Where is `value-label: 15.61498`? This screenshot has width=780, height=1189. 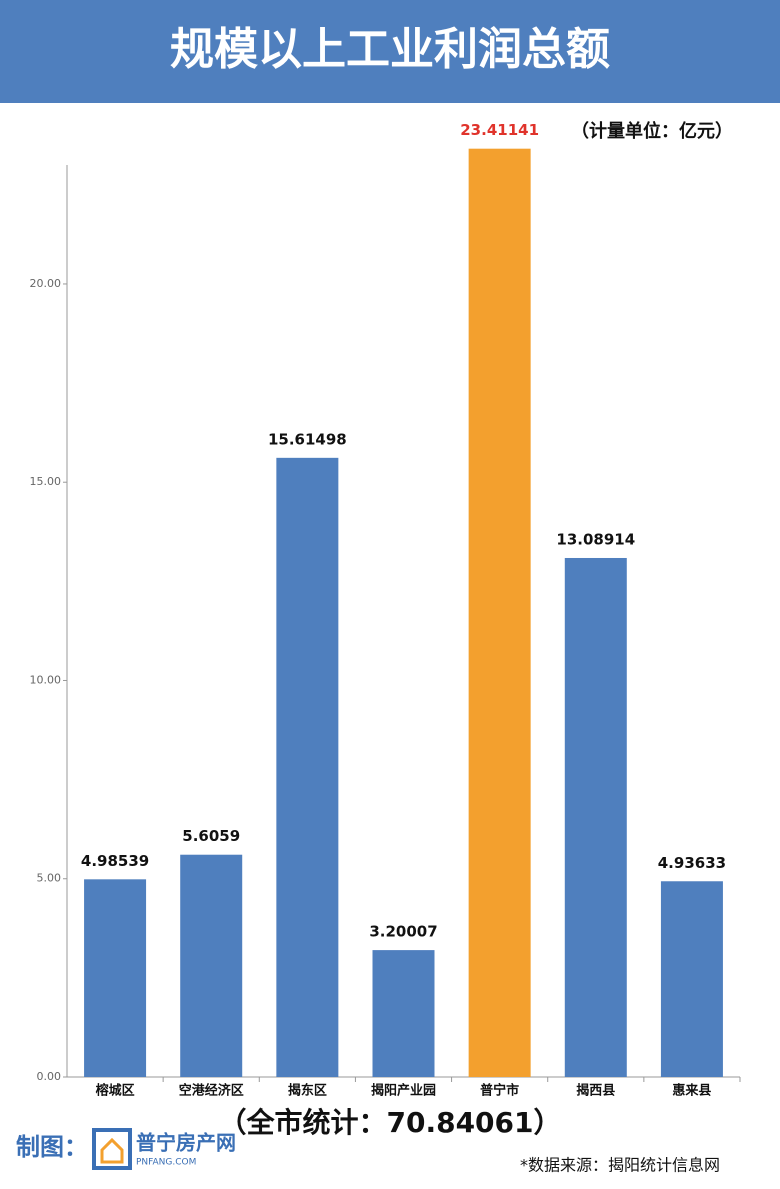
value-label: 15.61498 is located at coordinates (307, 439).